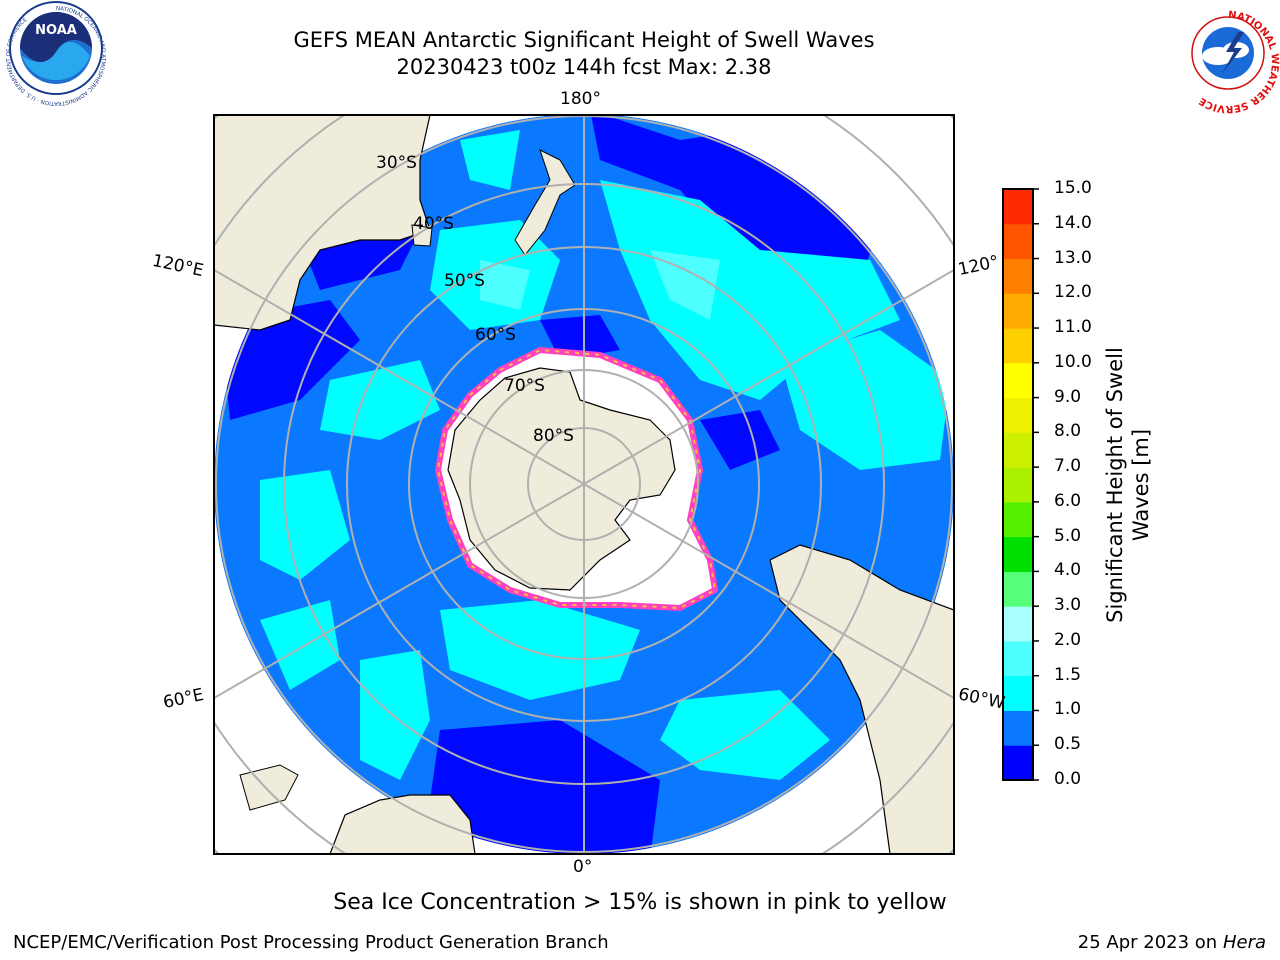 This screenshot has width=1280, height=960. Describe the element at coordinates (1235, 62) in the screenshot. I see `nws-logo: NATIONAL WEATHER SERVICE` at that location.